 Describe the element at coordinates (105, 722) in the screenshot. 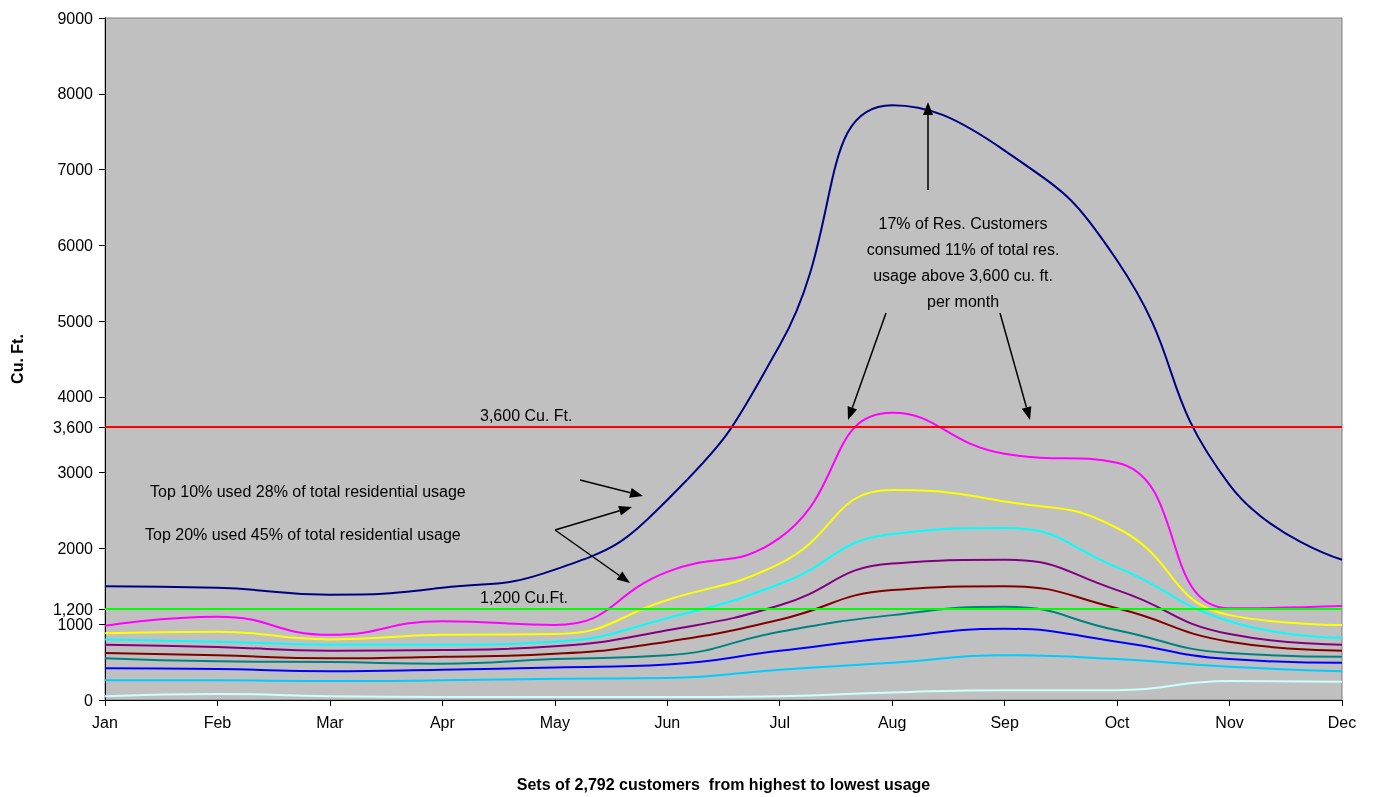

I see `x-tick-label: Jan` at that location.